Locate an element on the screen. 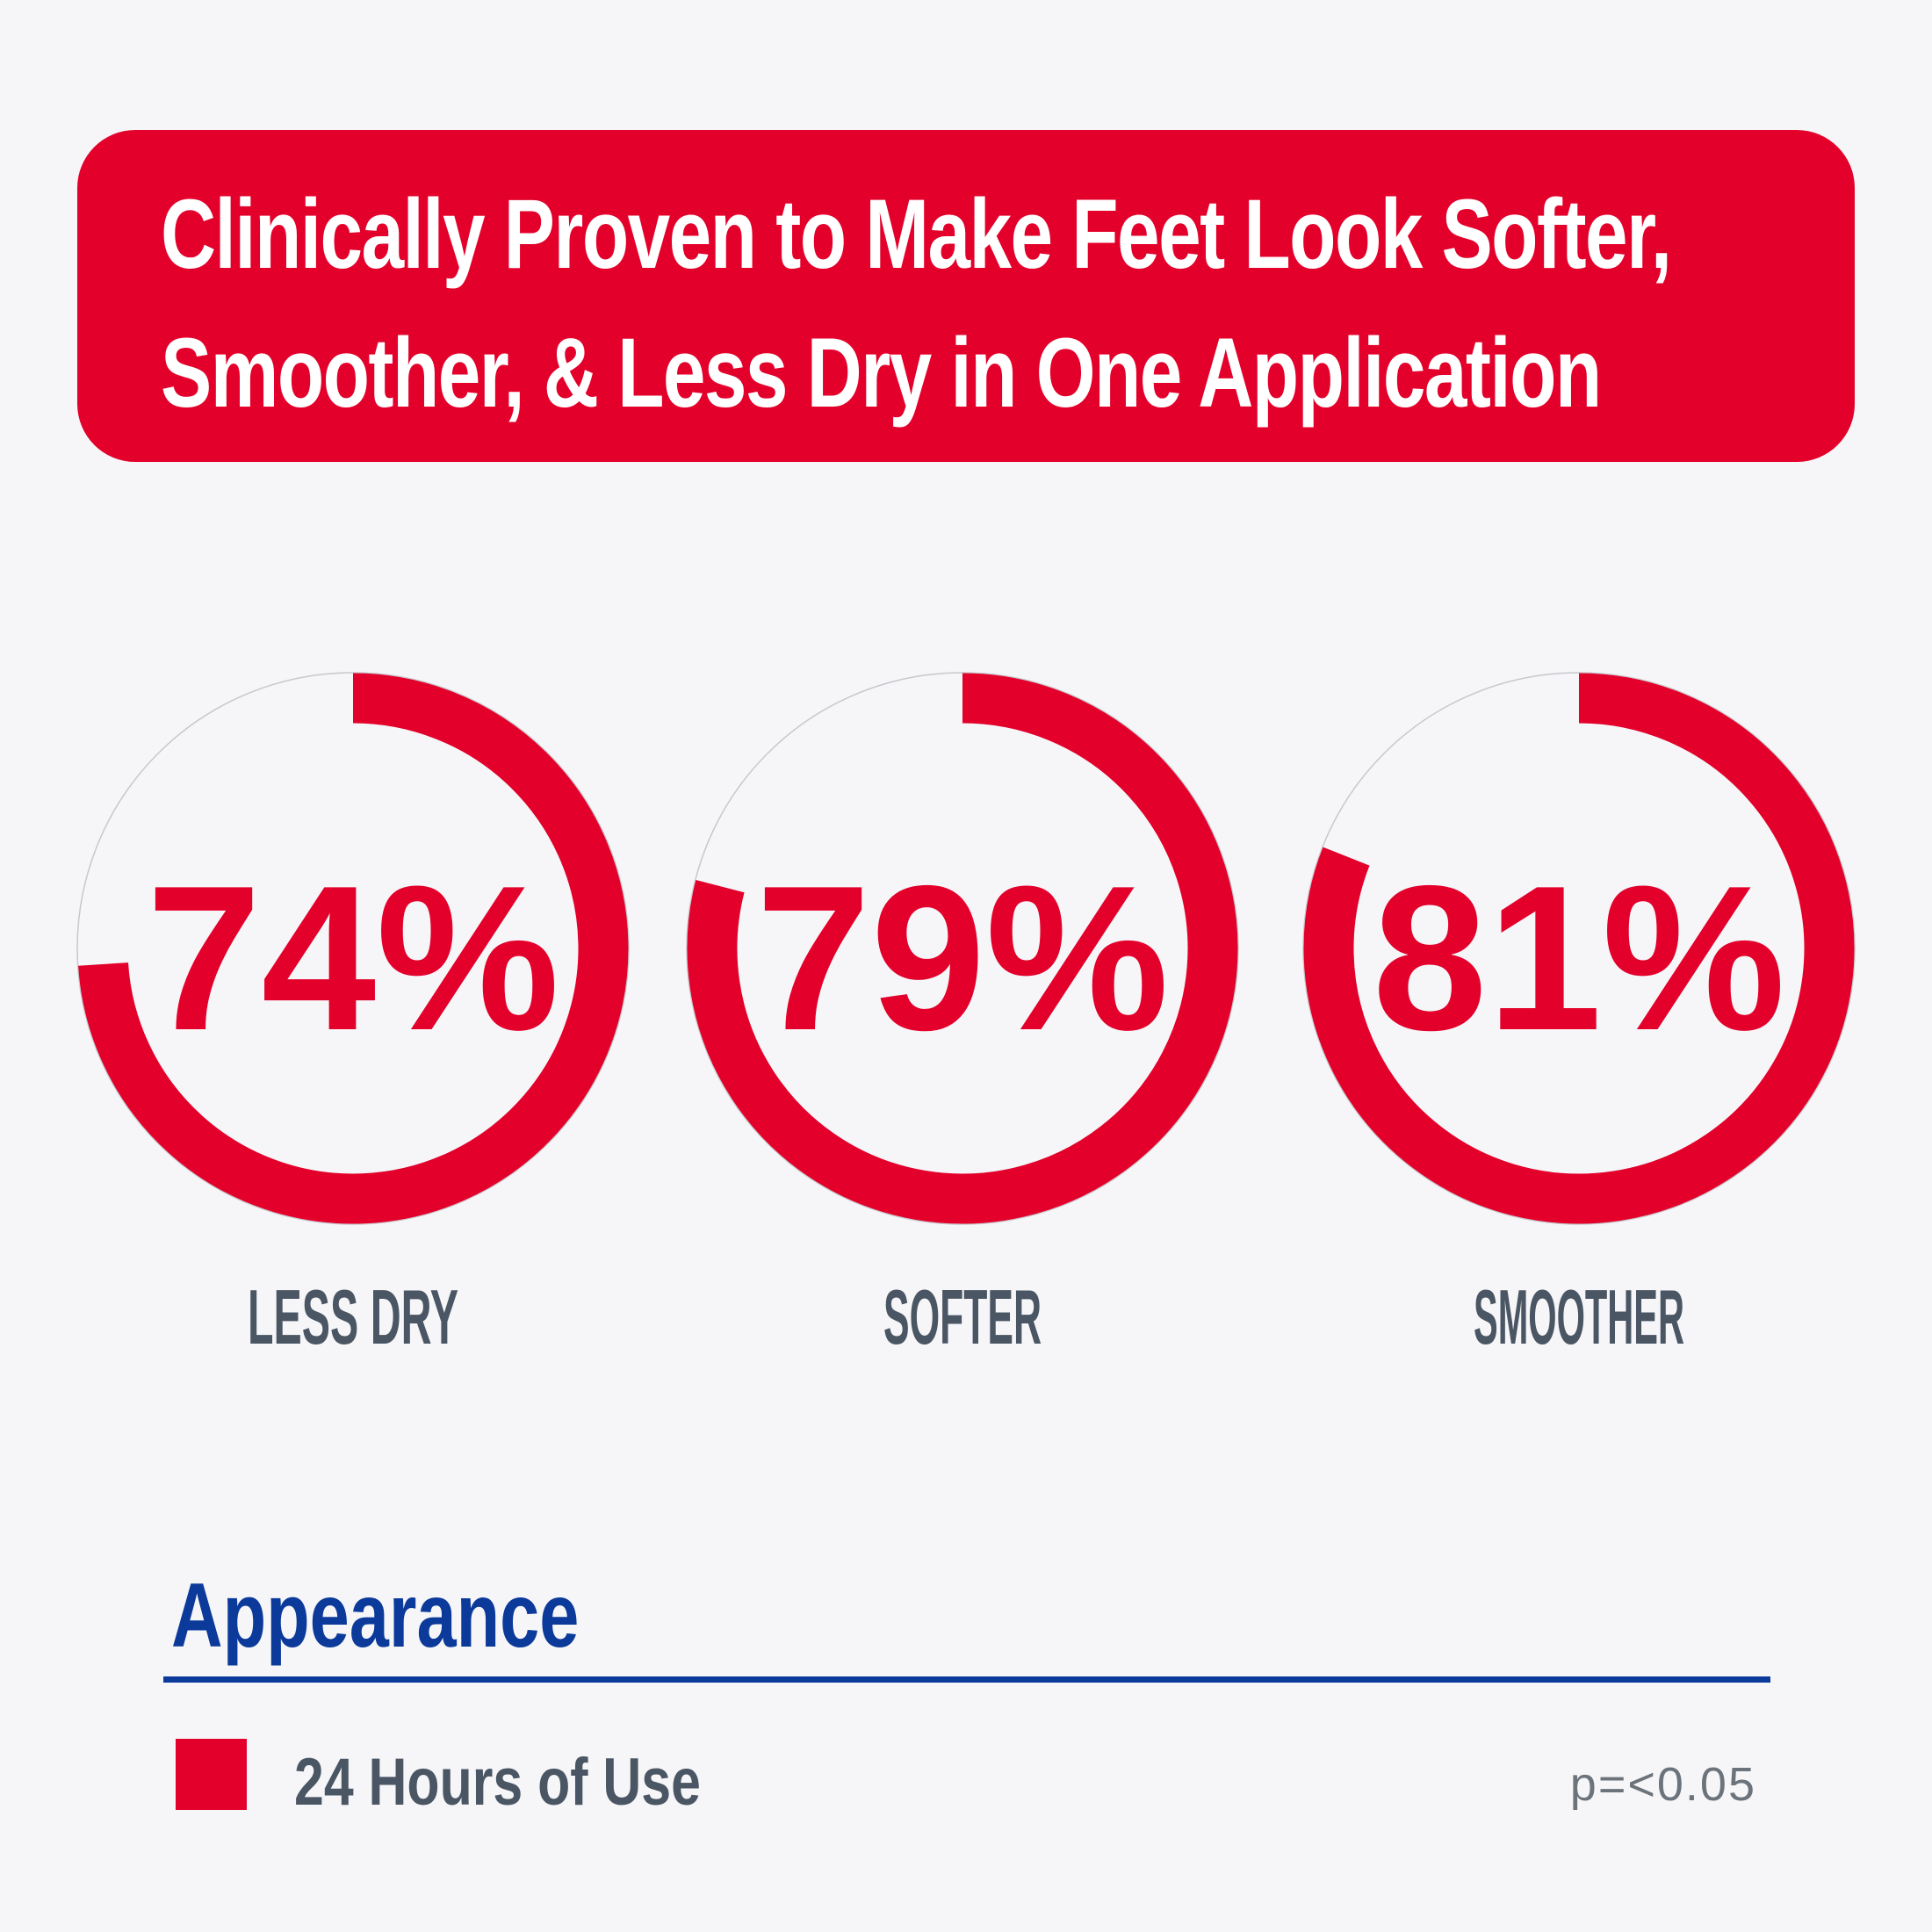  ring-label-softer: SOFTER is located at coordinates (962, 1316).